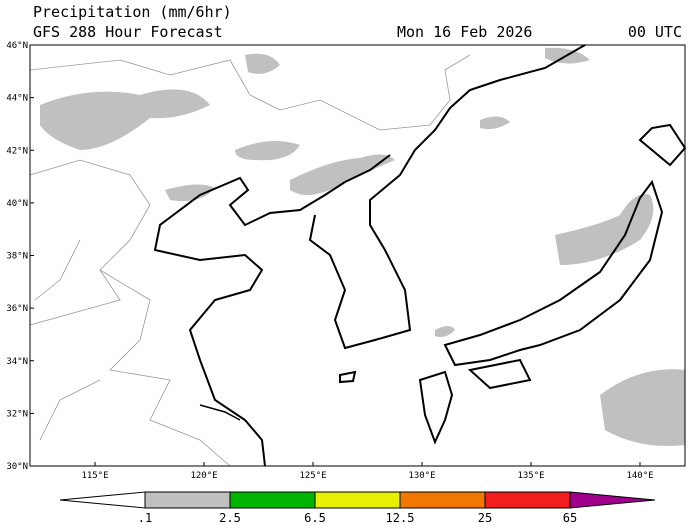 The image size is (700, 525). I want to click on colorbar-label: .1, so click(145, 518).